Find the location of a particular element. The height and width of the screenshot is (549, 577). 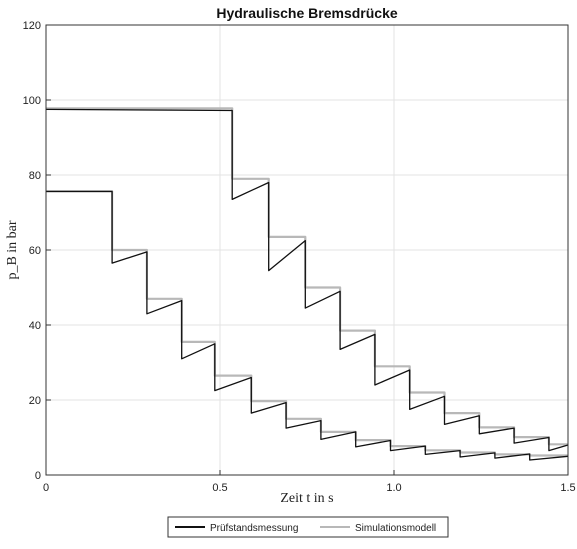

y-tick-label: 100 is located at coordinates (32, 101).